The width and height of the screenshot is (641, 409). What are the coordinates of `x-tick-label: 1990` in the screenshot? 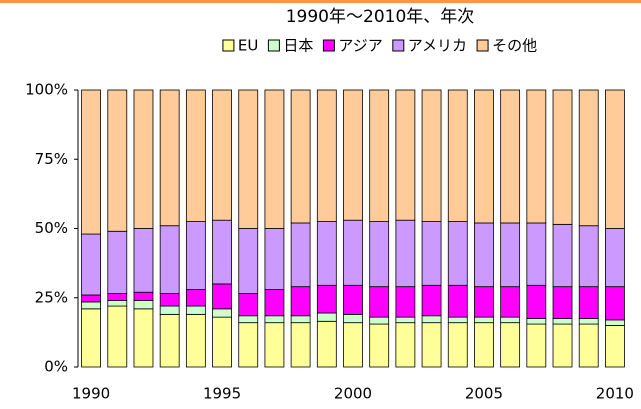 It's located at (91, 394).